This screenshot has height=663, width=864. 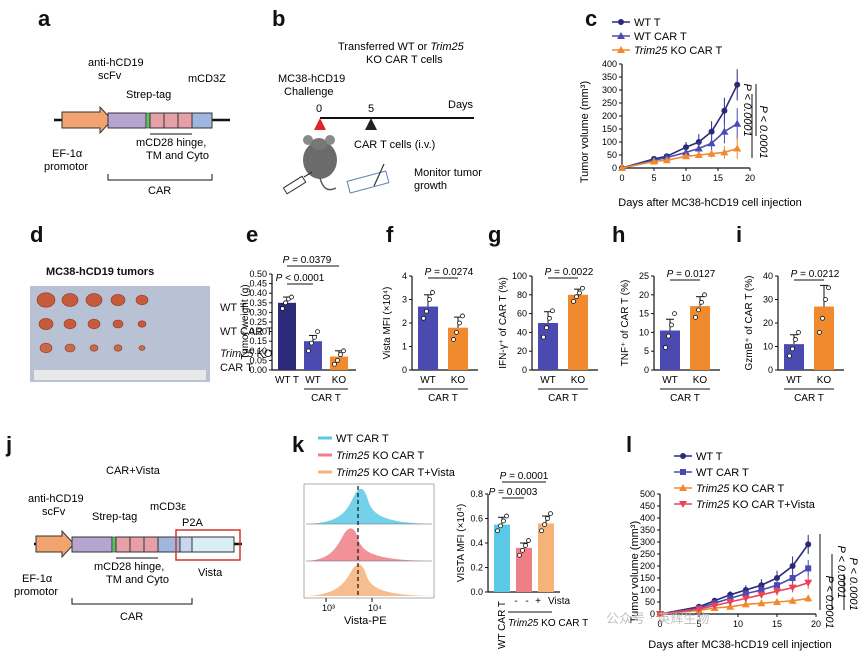 I want to click on tm-block, so click(x=171, y=120).